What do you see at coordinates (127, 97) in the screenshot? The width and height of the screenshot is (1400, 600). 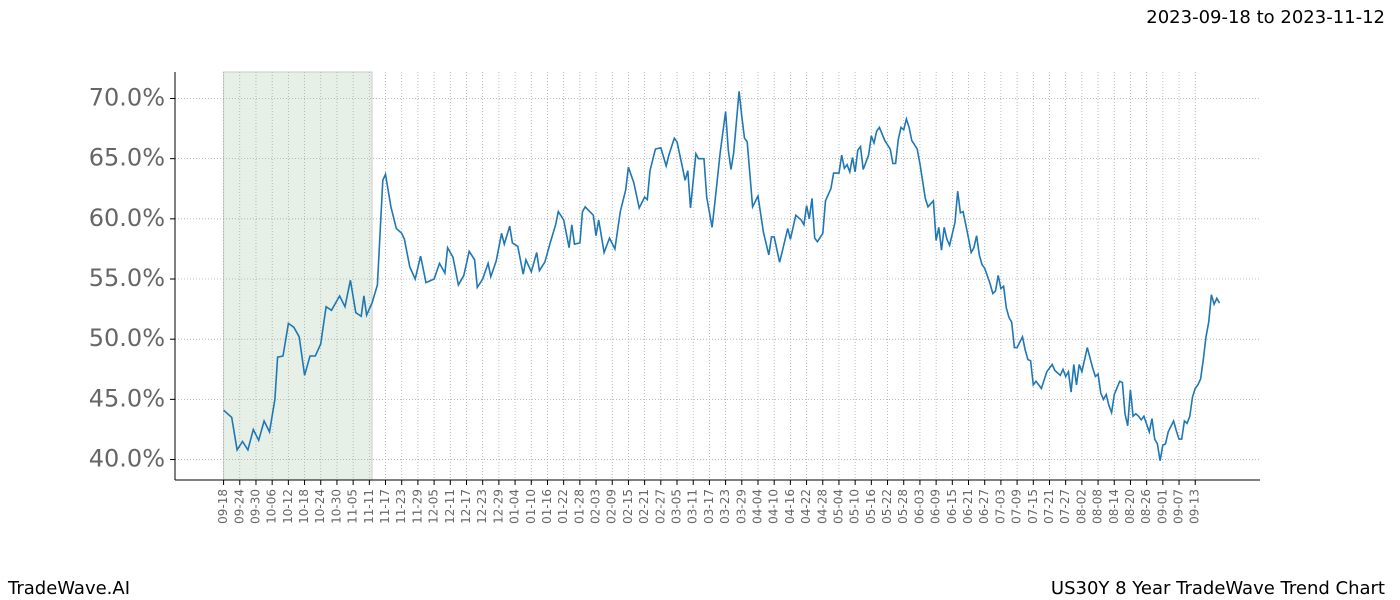 I see `y-tick-label: 70.0%` at bounding box center [127, 97].